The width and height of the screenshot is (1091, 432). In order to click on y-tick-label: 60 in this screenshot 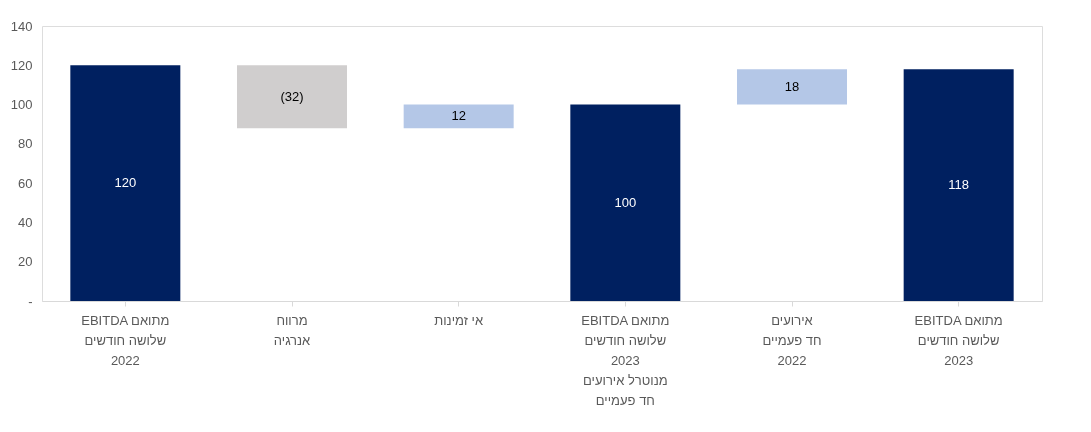, I will do `click(25, 183)`.